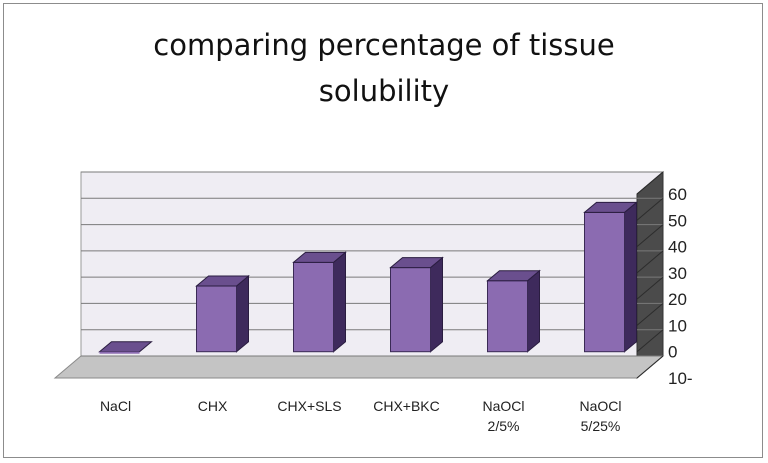 The width and height of the screenshot is (768, 463). What do you see at coordinates (359, 367) in the screenshot?
I see `chart-floor` at bounding box center [359, 367].